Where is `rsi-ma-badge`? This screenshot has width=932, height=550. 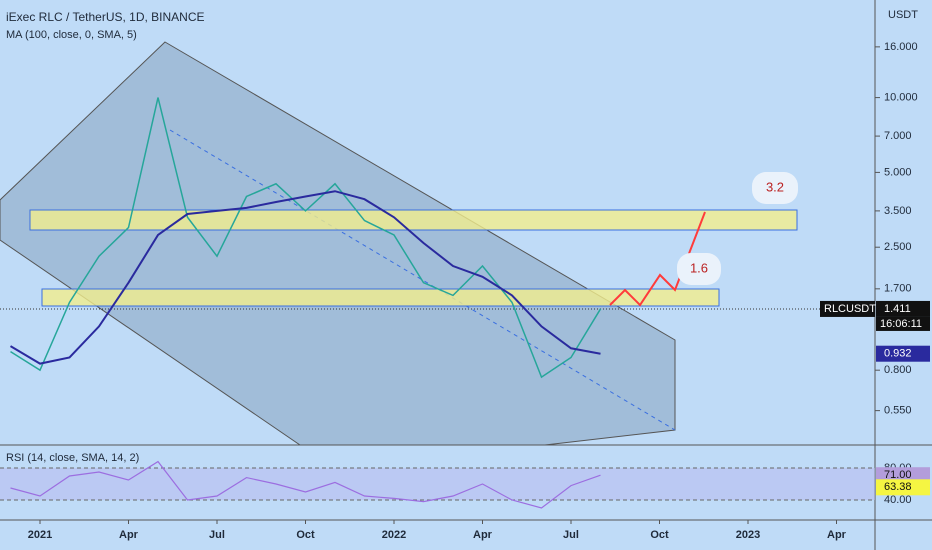 rsi-ma-badge is located at coordinates (903, 487).